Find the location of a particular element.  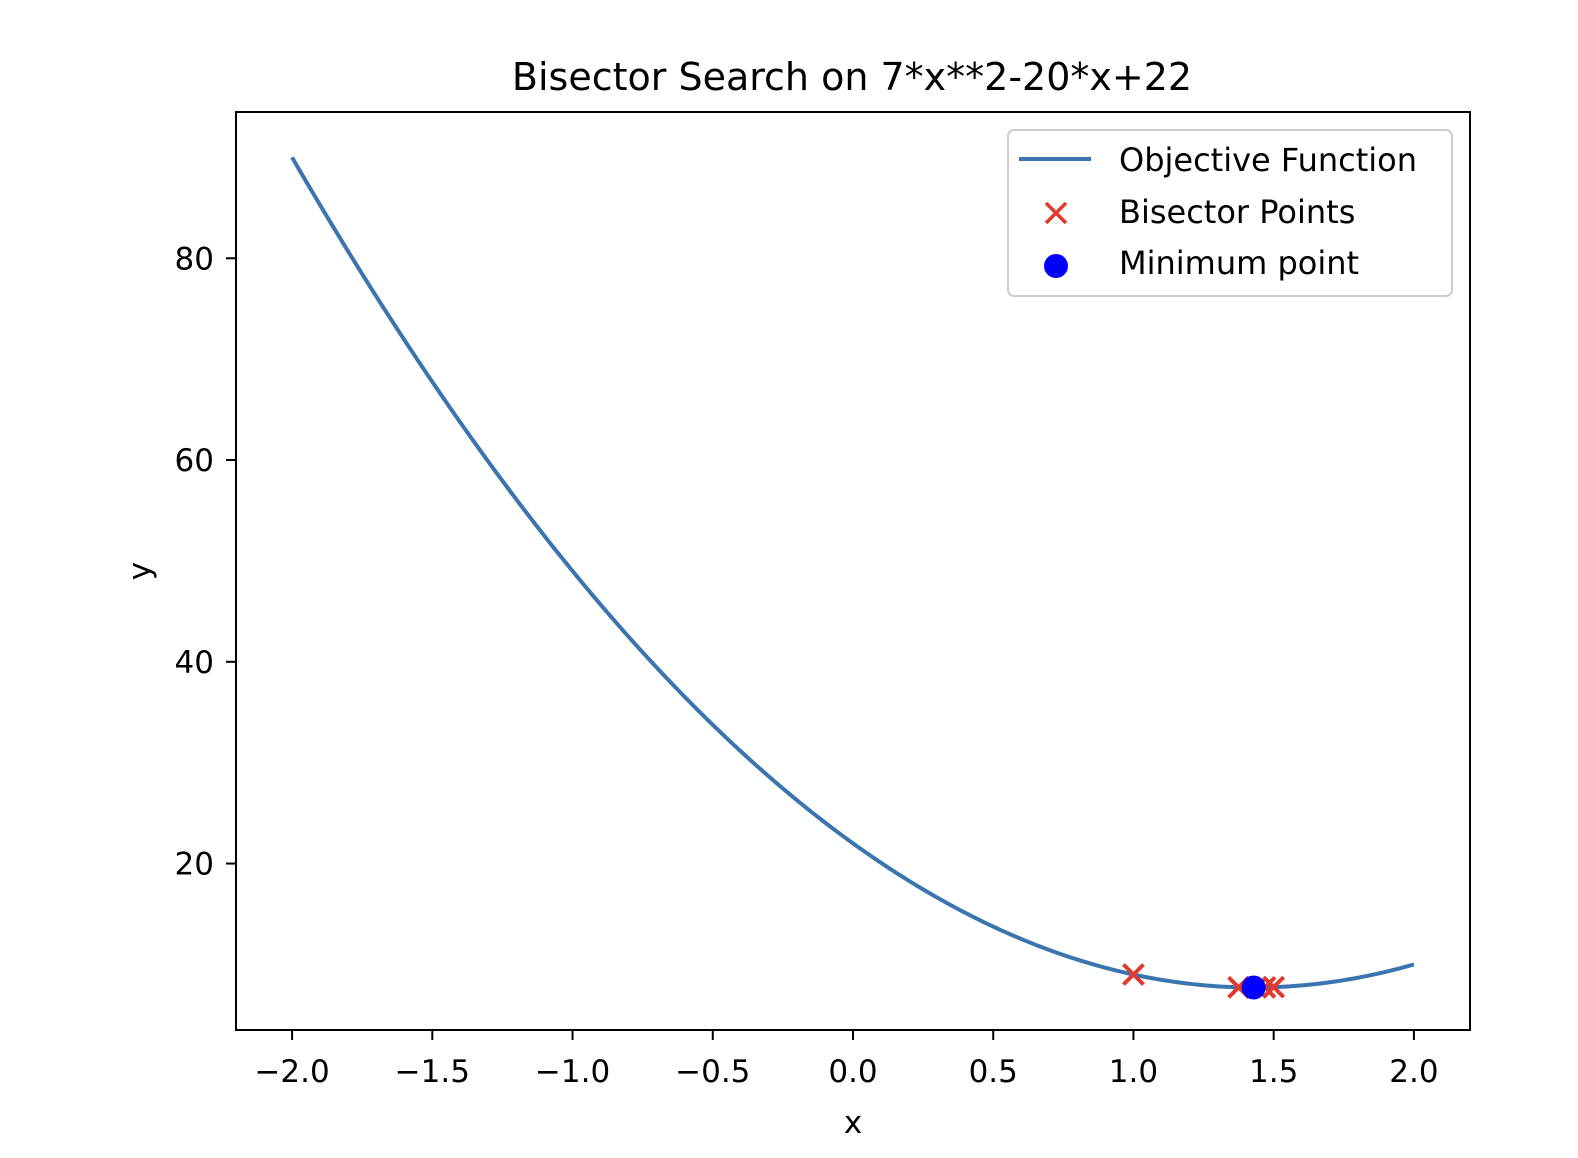

x-tick-label: −1.0 is located at coordinates (572, 1072).